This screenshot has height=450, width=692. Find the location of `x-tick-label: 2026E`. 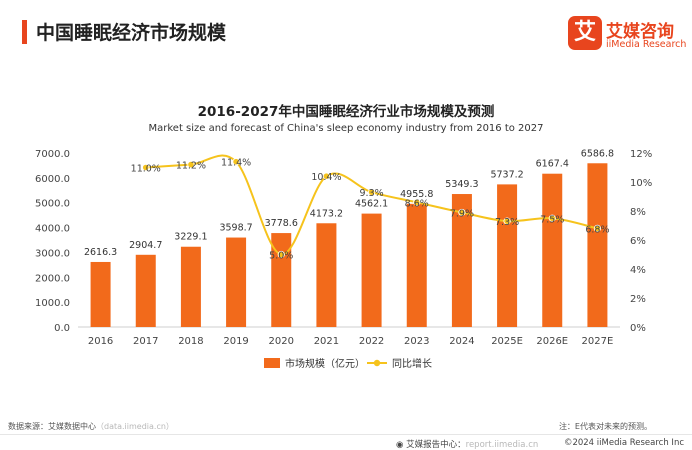

x-tick-label: 2026E is located at coordinates (552, 341).